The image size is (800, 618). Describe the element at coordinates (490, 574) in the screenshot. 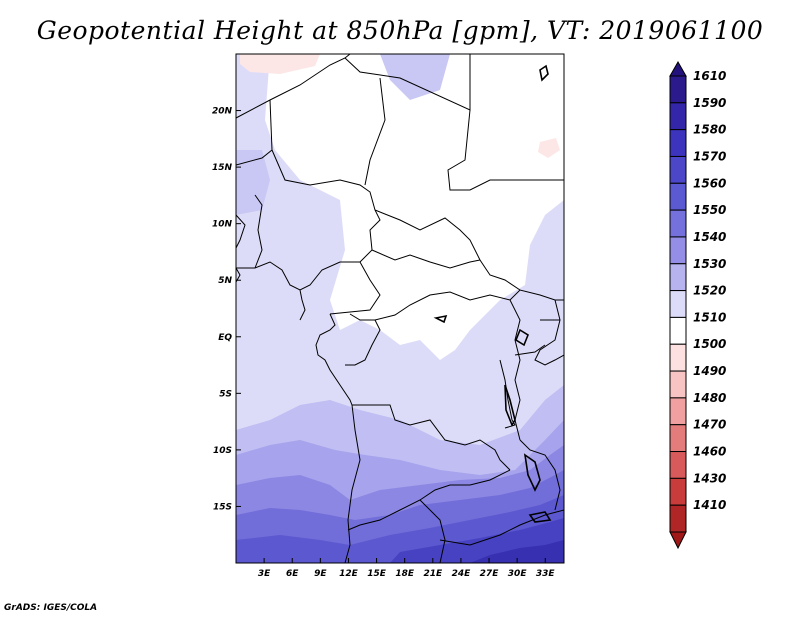

I see `lon-tick-label: 27E` at that location.